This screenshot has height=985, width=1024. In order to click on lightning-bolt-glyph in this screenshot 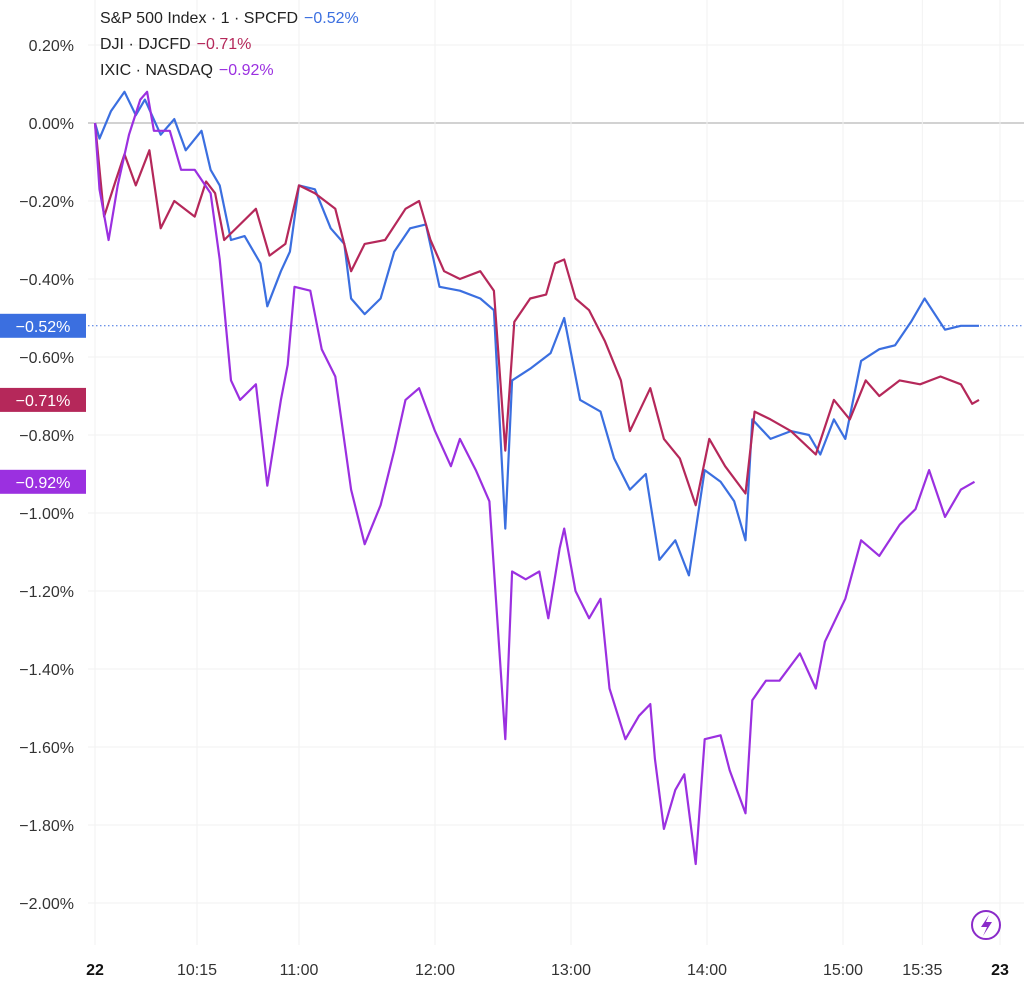, I will do `click(986, 925)`.